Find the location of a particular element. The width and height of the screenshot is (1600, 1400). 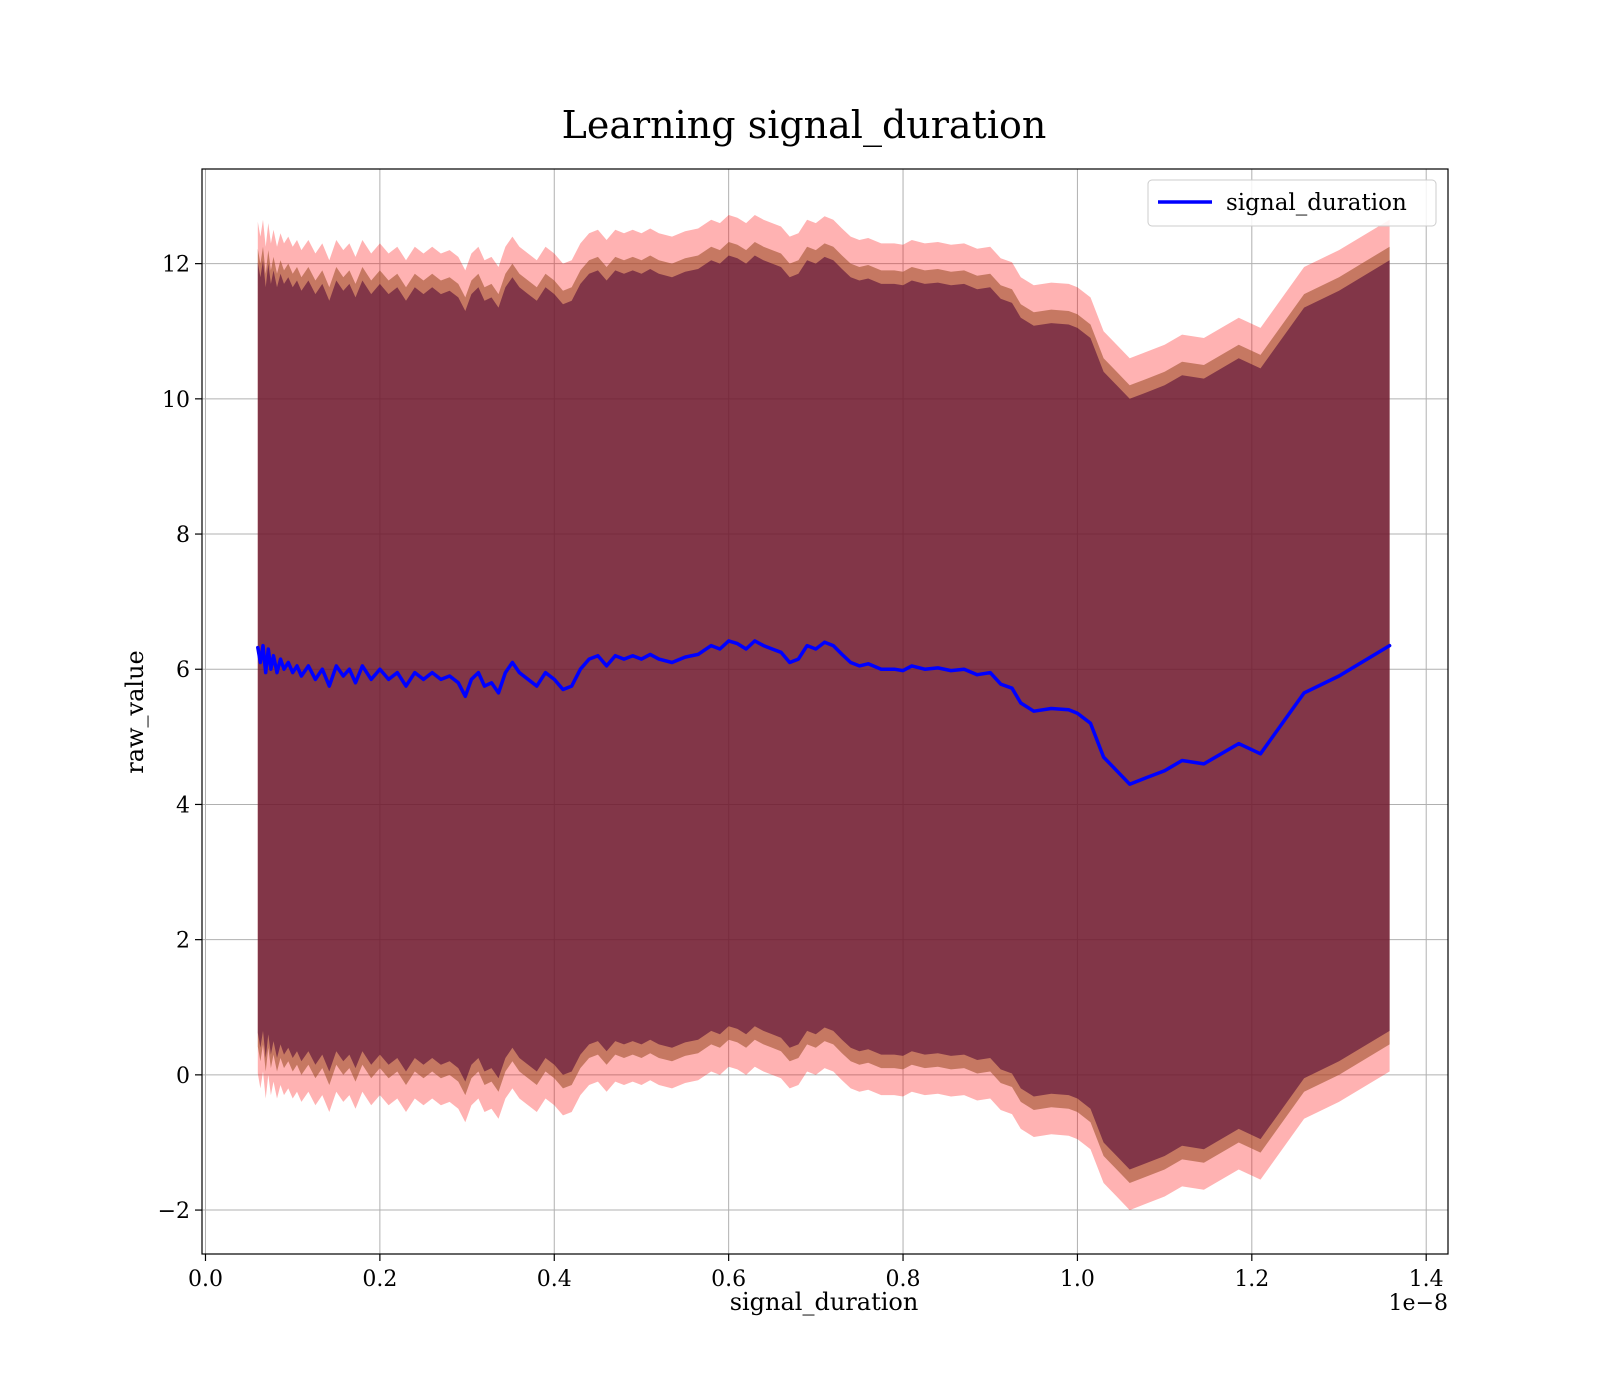

x-tick-label: 0.6 is located at coordinates (728, 1279).